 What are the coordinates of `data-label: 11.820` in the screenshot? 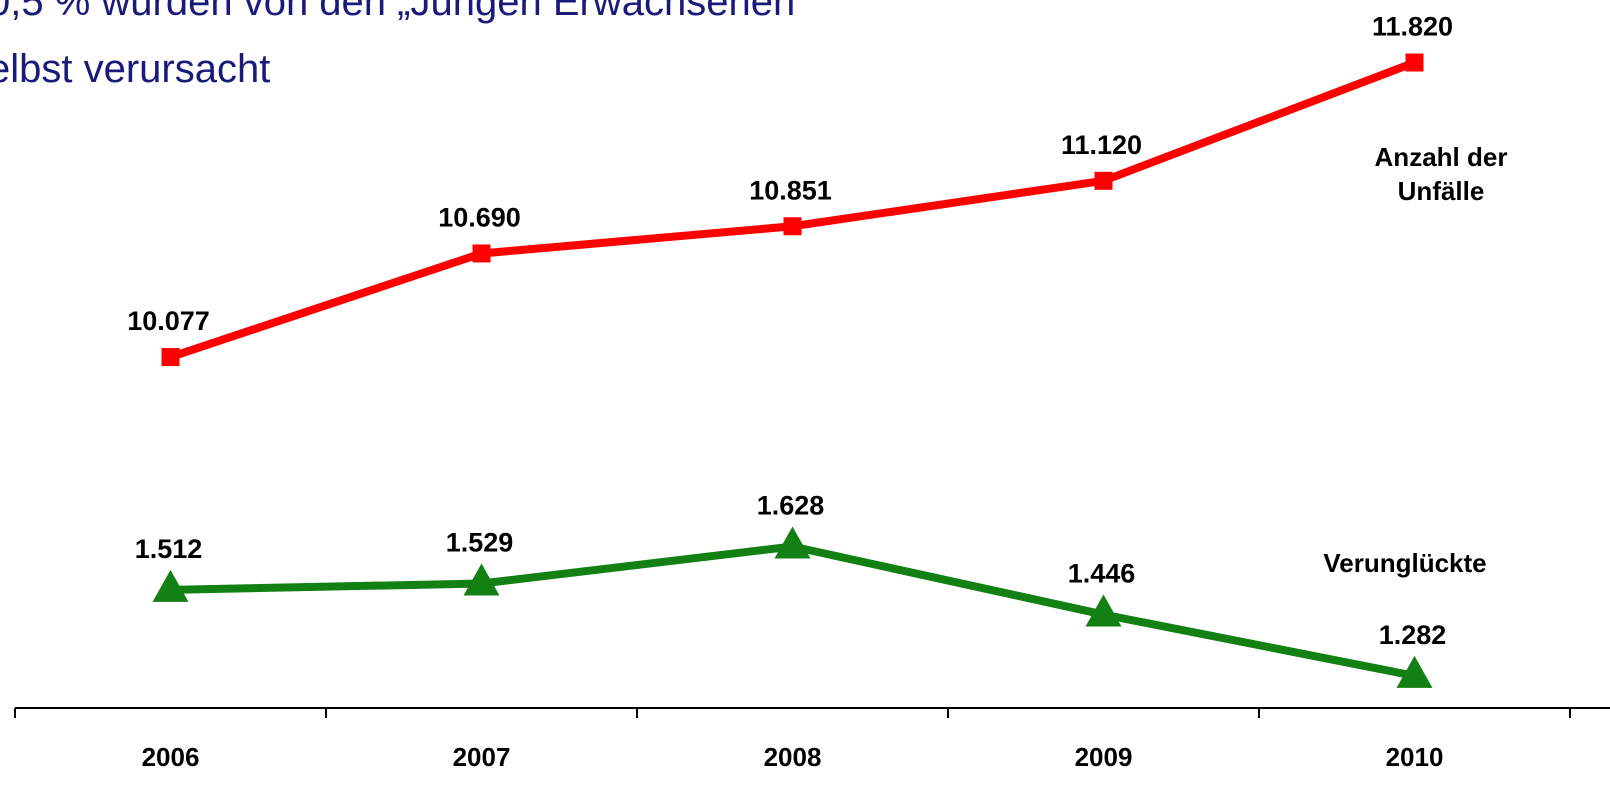 It's located at (1412, 27).